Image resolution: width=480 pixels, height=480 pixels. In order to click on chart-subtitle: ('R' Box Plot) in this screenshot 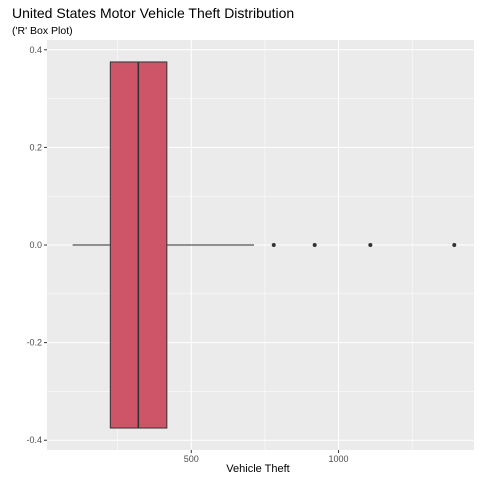, I will do `click(42, 31)`.